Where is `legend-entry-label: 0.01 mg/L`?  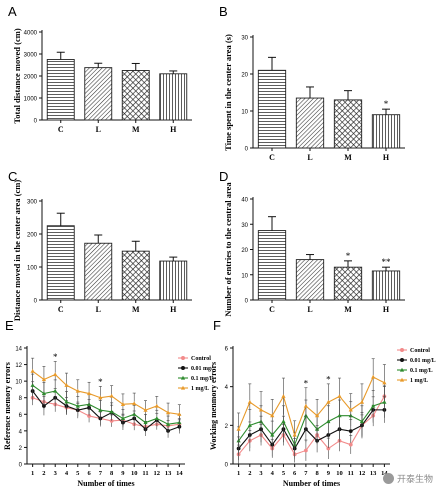 legend-entry-label: 0.01 mg/L is located at coordinates (423, 361).